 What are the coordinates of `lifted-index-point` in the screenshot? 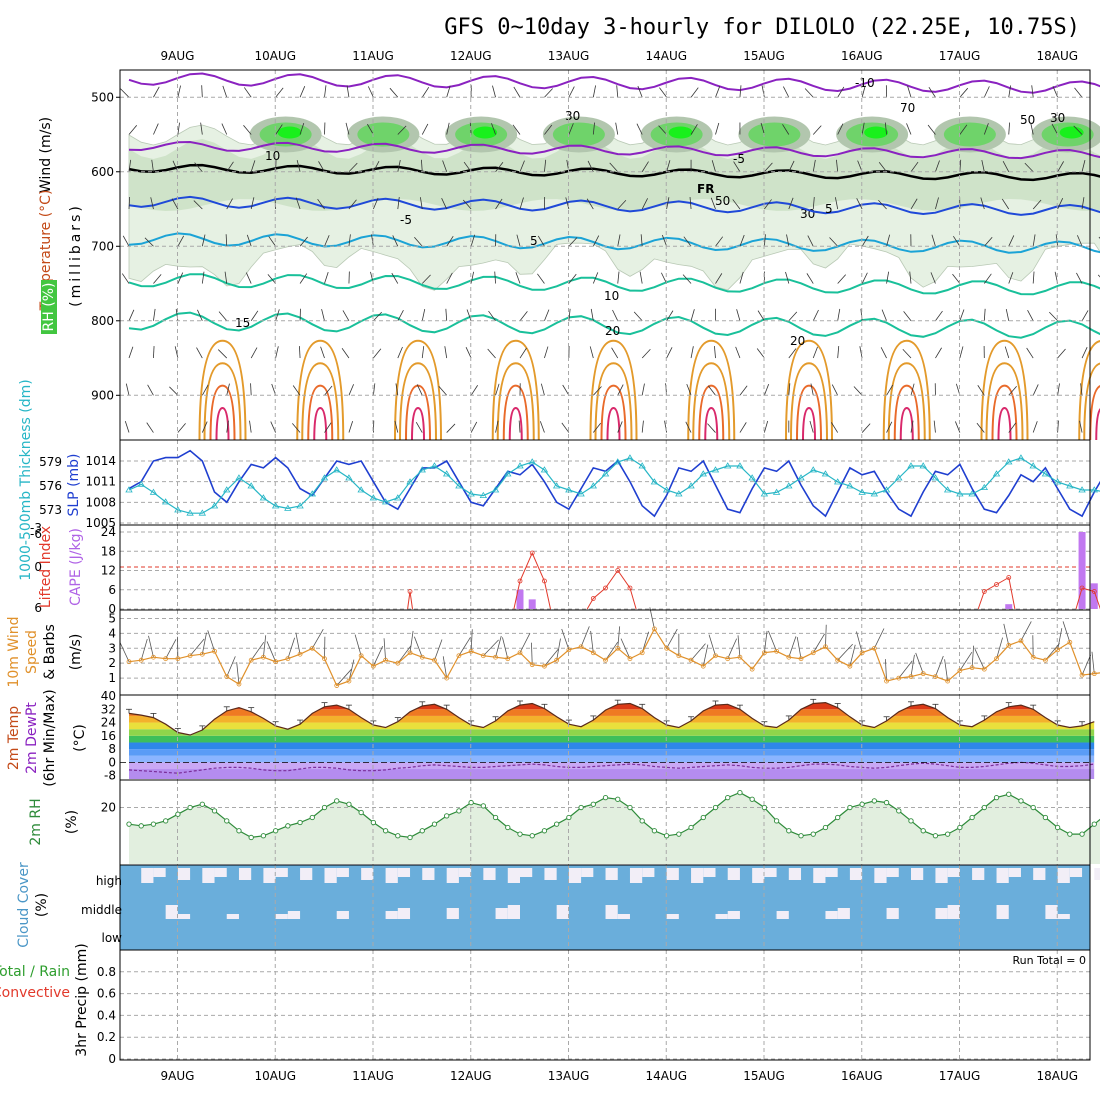 It's located at (1009, 577).